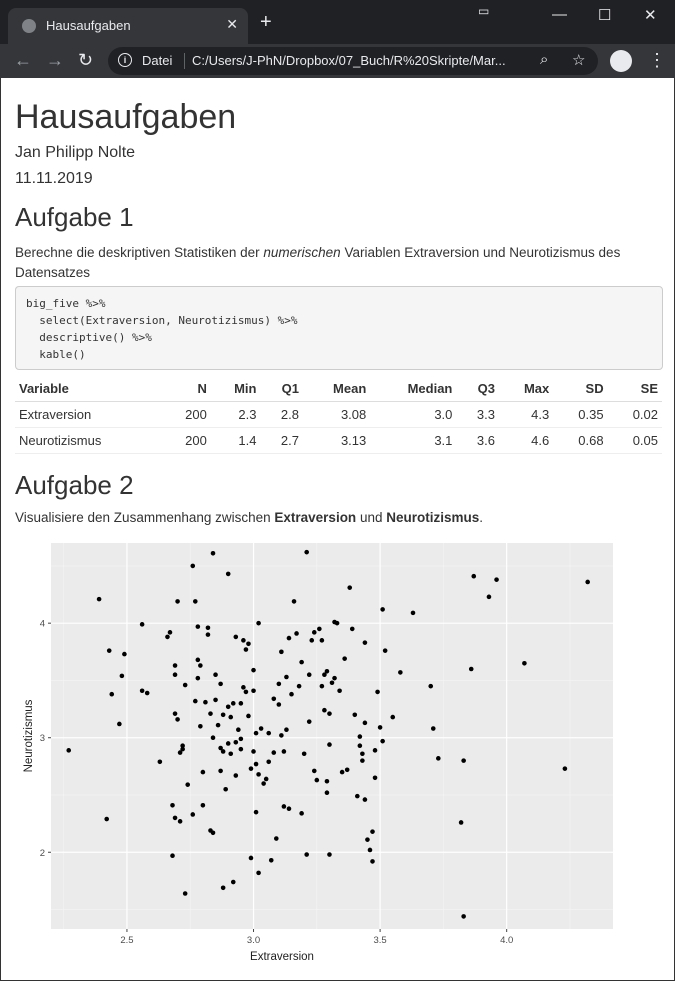 The image size is (675, 981). Describe the element at coordinates (23, 60) in the screenshot. I see `back-arrow-icon: ←` at that location.